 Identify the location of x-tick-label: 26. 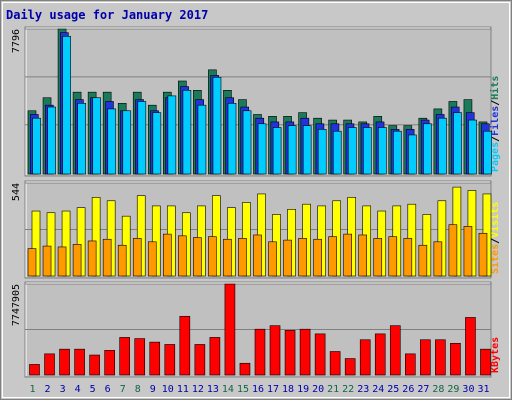
(408, 389).